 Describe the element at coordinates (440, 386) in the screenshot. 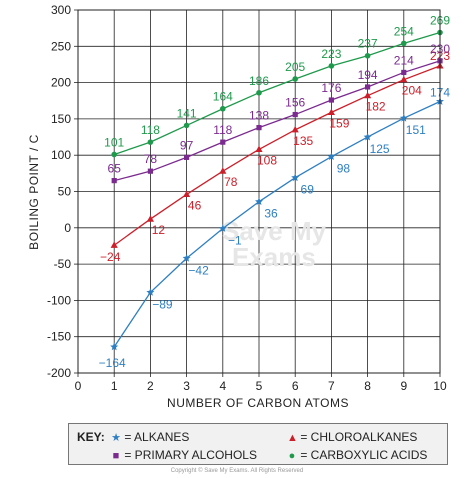

I see `x-tick-label: 10` at that location.